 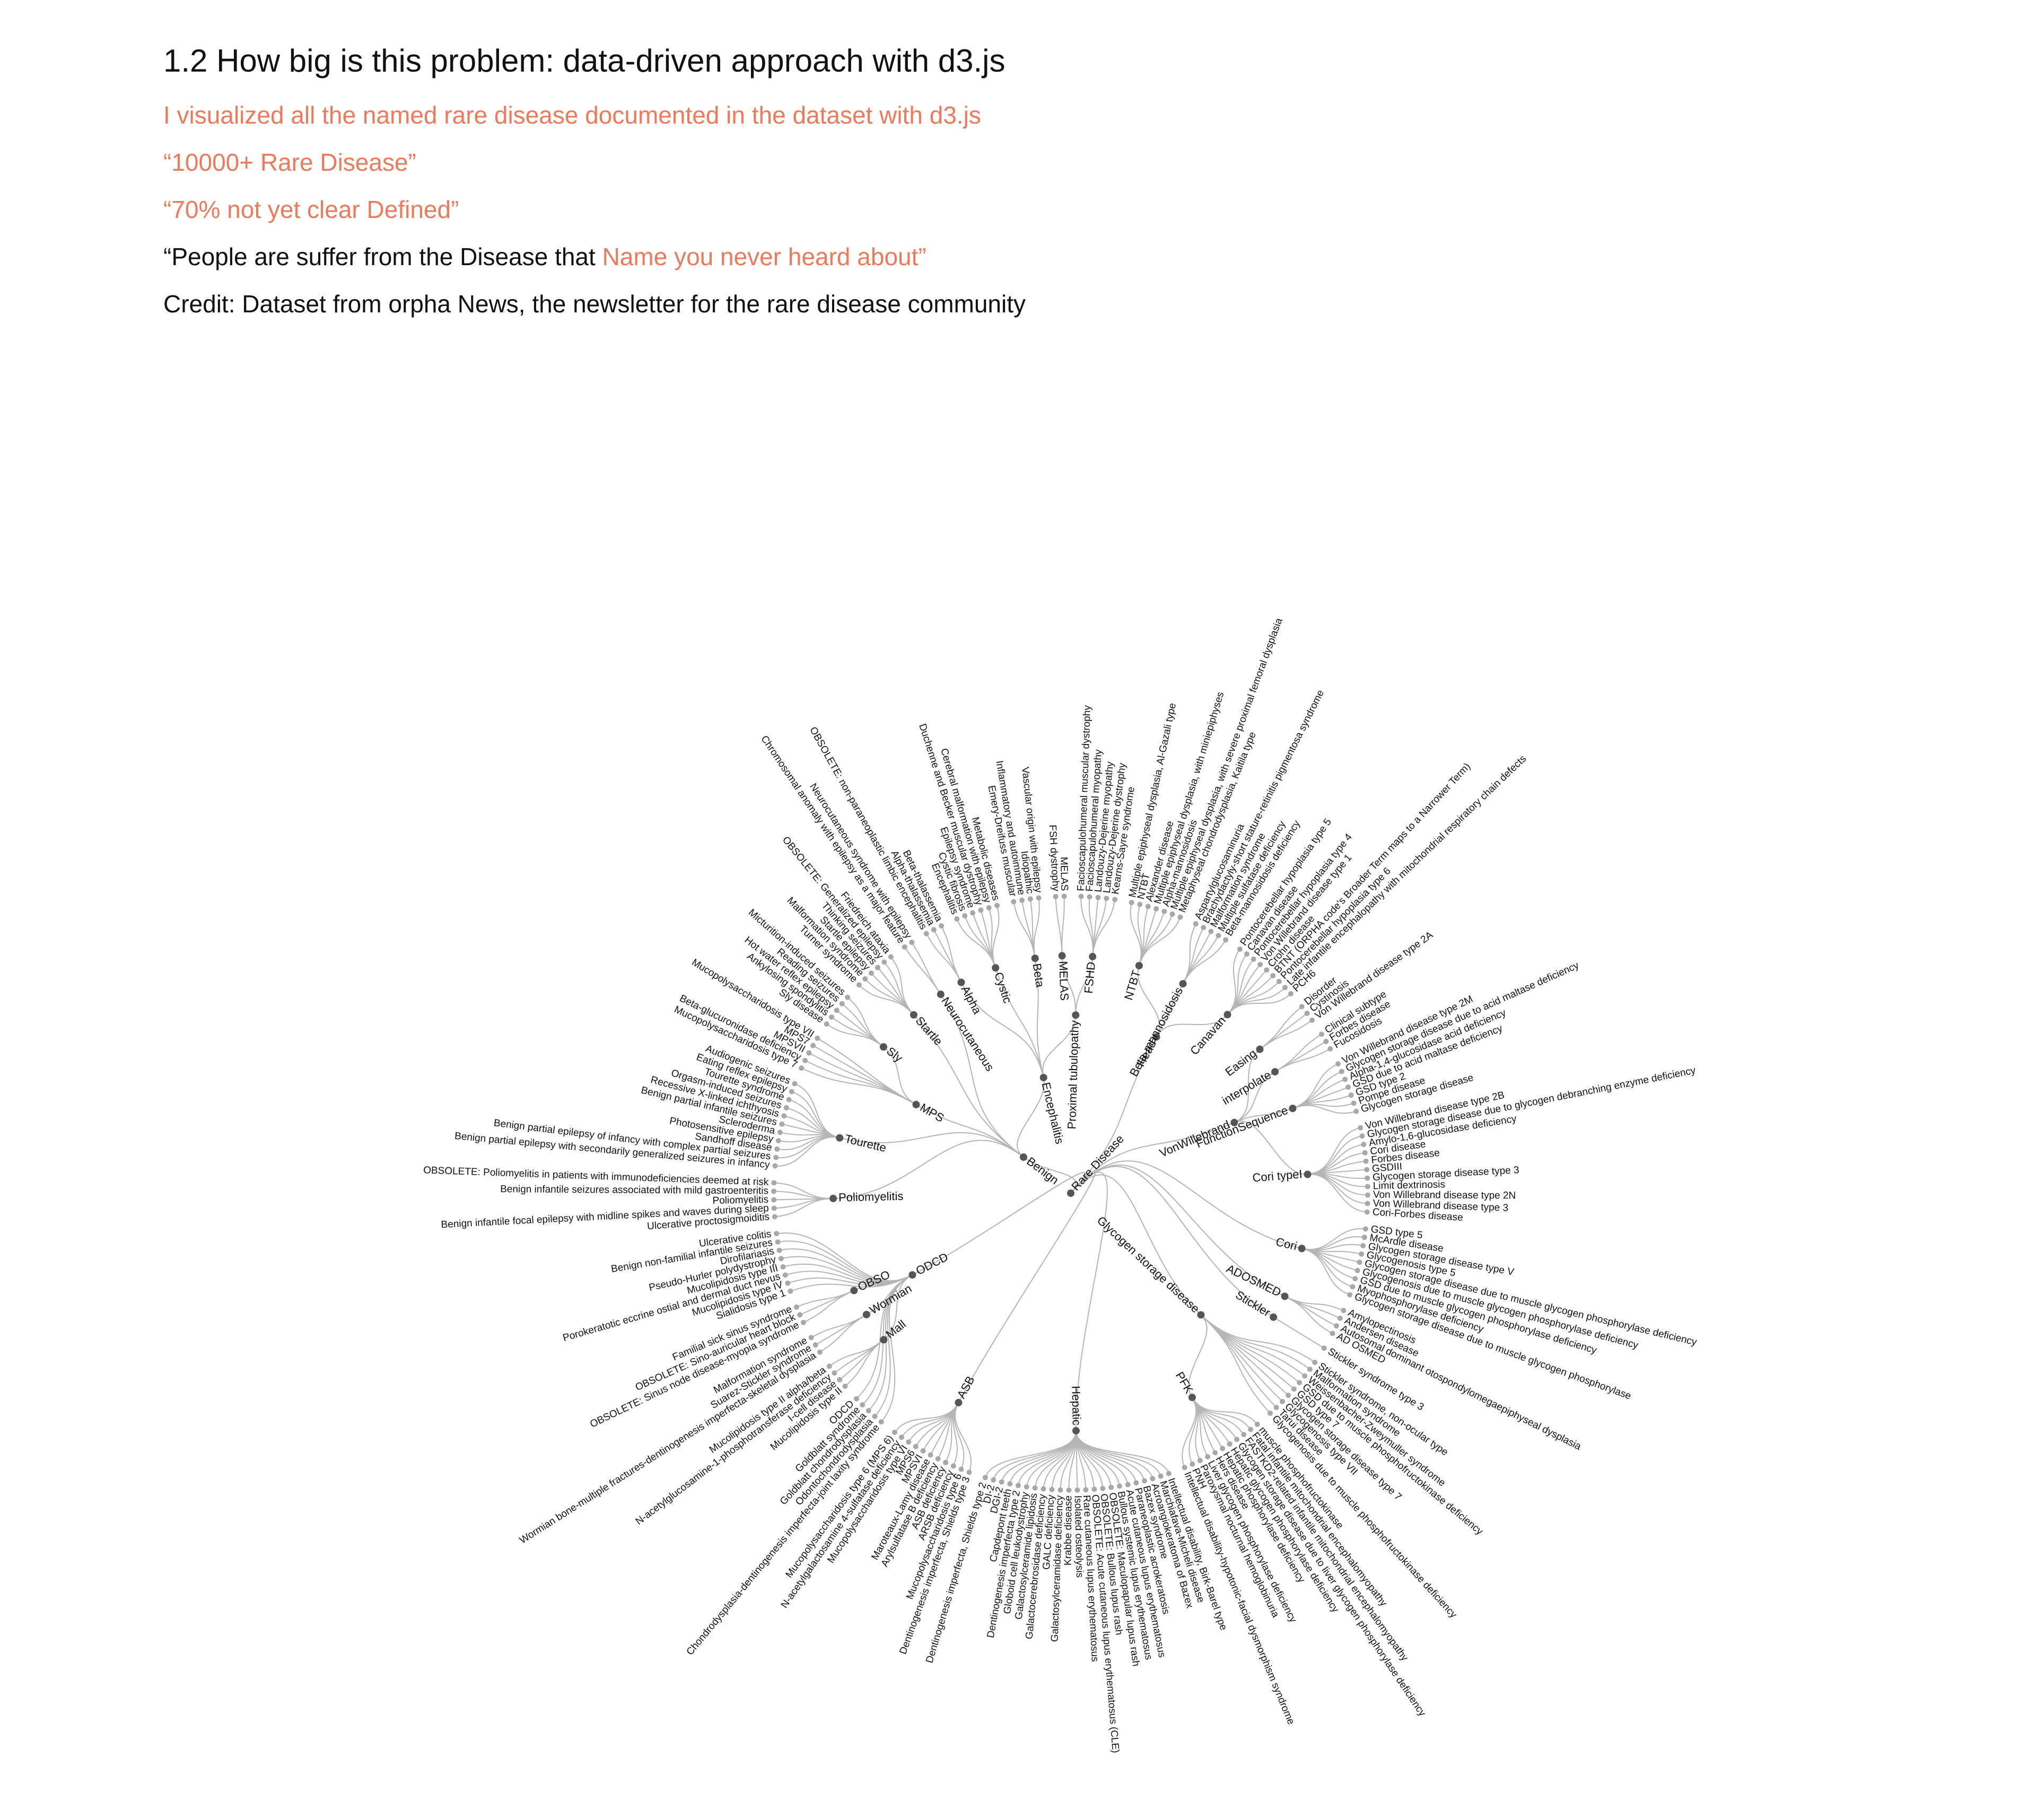 What do you see at coordinates (1148, 1265) in the screenshot?
I see `branch-label: Glycogen storage disease` at bounding box center [1148, 1265].